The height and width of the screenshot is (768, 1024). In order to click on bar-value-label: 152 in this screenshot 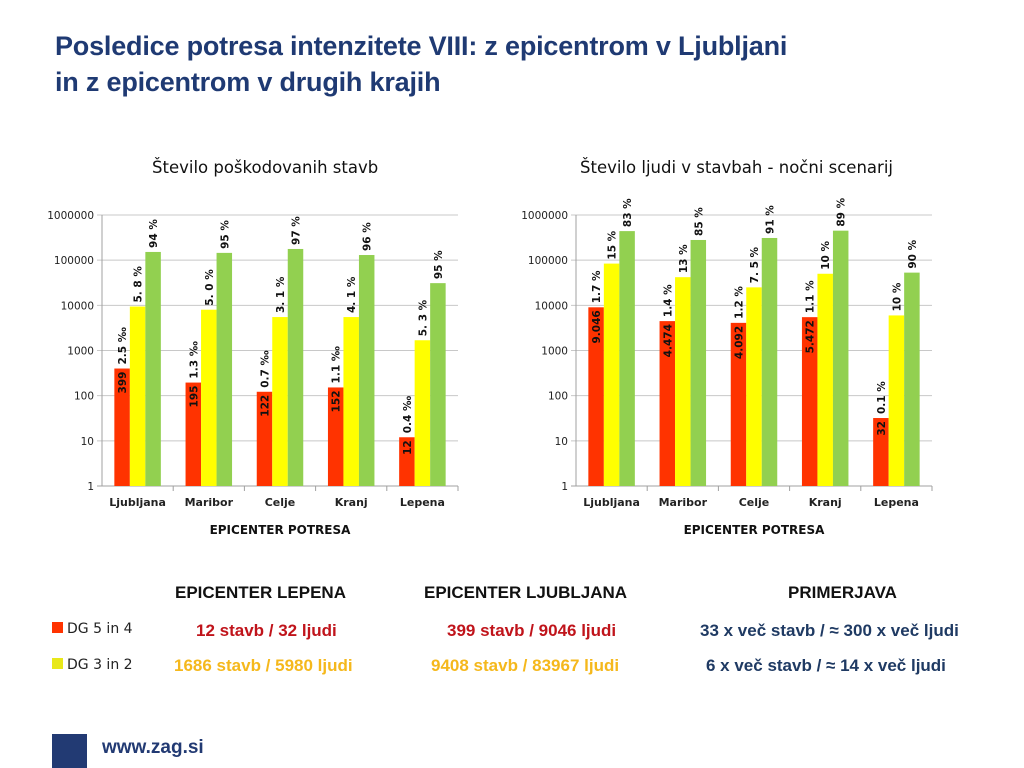, I will do `click(337, 401)`.